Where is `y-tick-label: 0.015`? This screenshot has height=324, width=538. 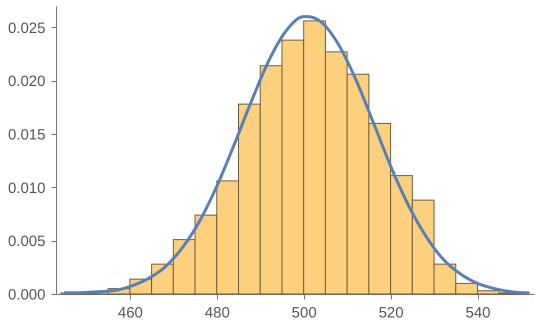 y-tick-label: 0.015 is located at coordinates (27, 135).